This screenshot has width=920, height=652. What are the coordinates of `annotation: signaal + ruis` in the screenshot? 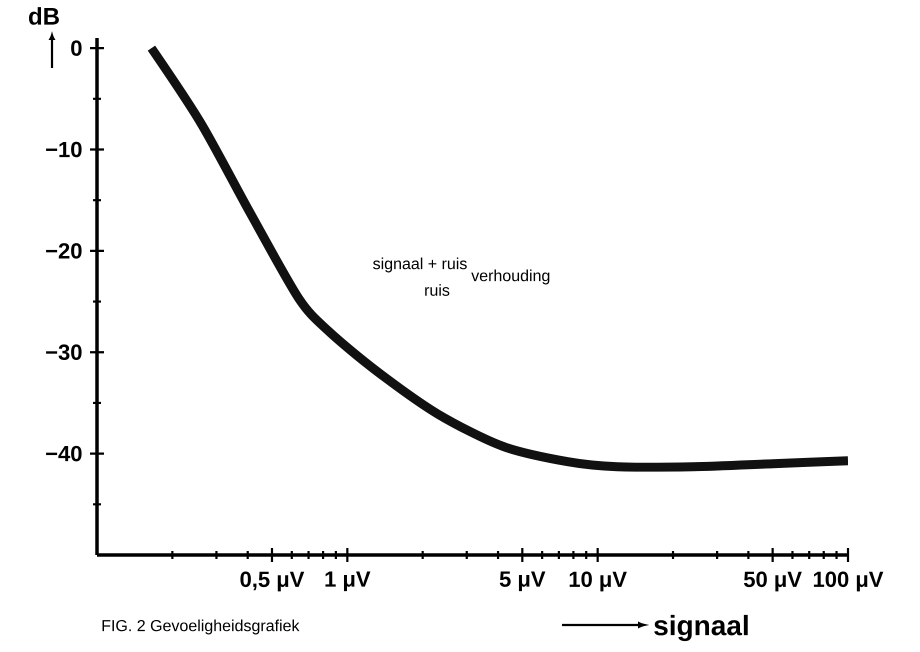 It's located at (420, 265).